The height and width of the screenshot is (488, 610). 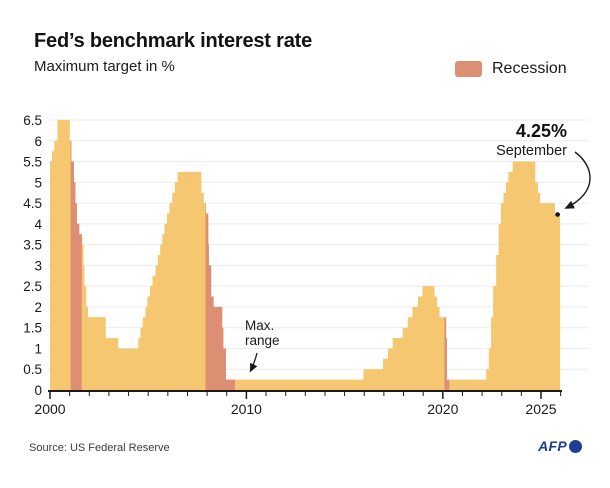 I want to click on max-range-line1: Max., so click(x=260, y=325).